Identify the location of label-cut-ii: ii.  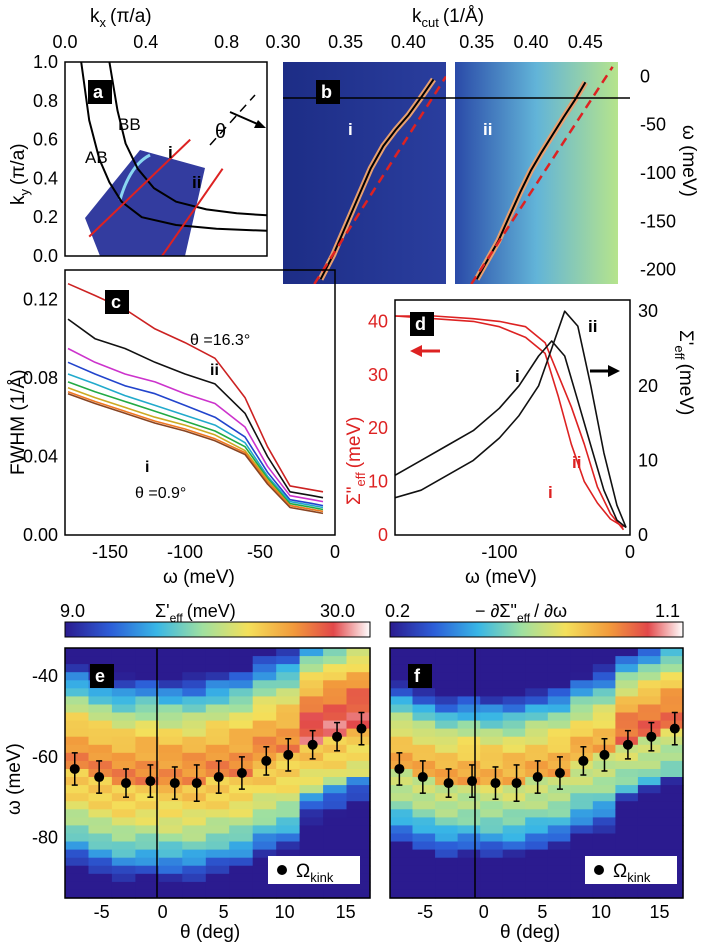
(196, 182).